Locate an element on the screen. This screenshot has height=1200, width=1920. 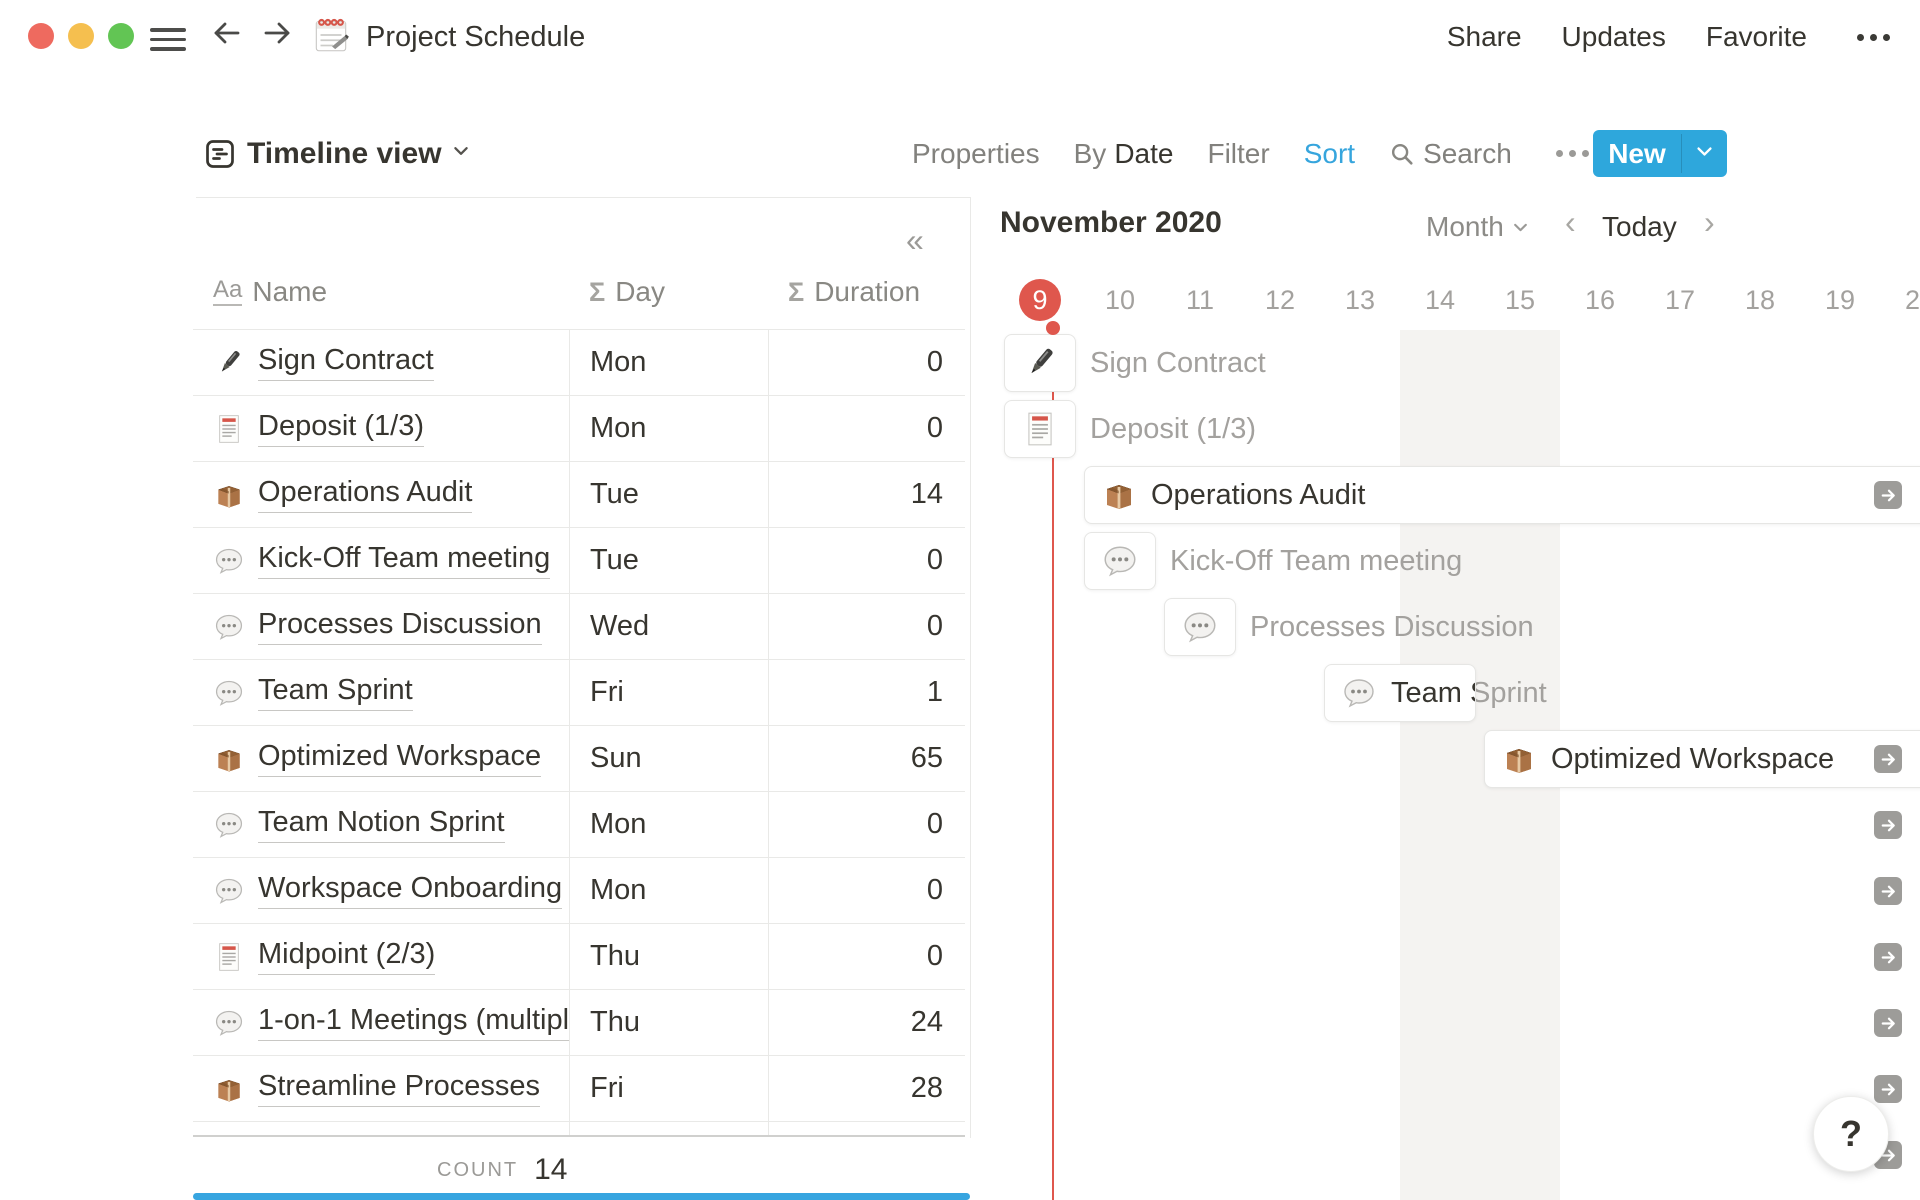
chevron-down-icon is located at coordinates (1704, 153).